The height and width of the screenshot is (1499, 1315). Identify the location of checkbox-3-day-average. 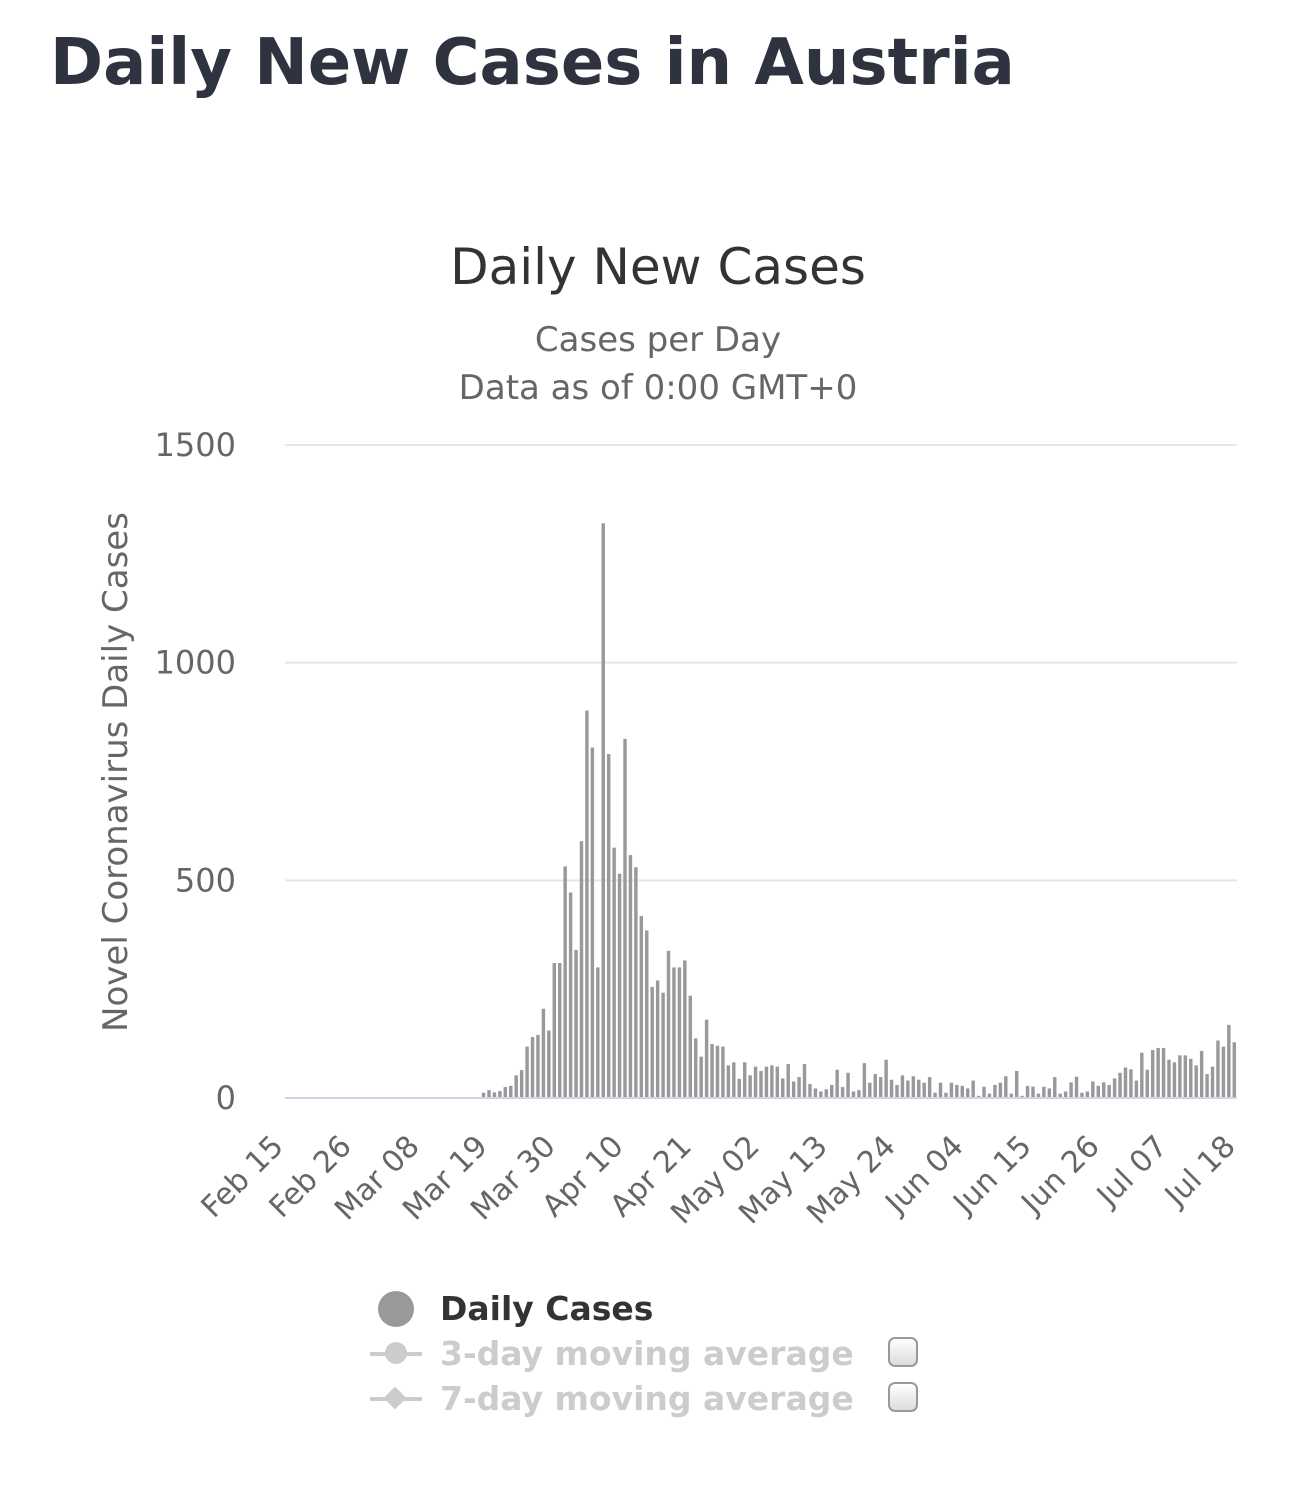
(903, 1352).